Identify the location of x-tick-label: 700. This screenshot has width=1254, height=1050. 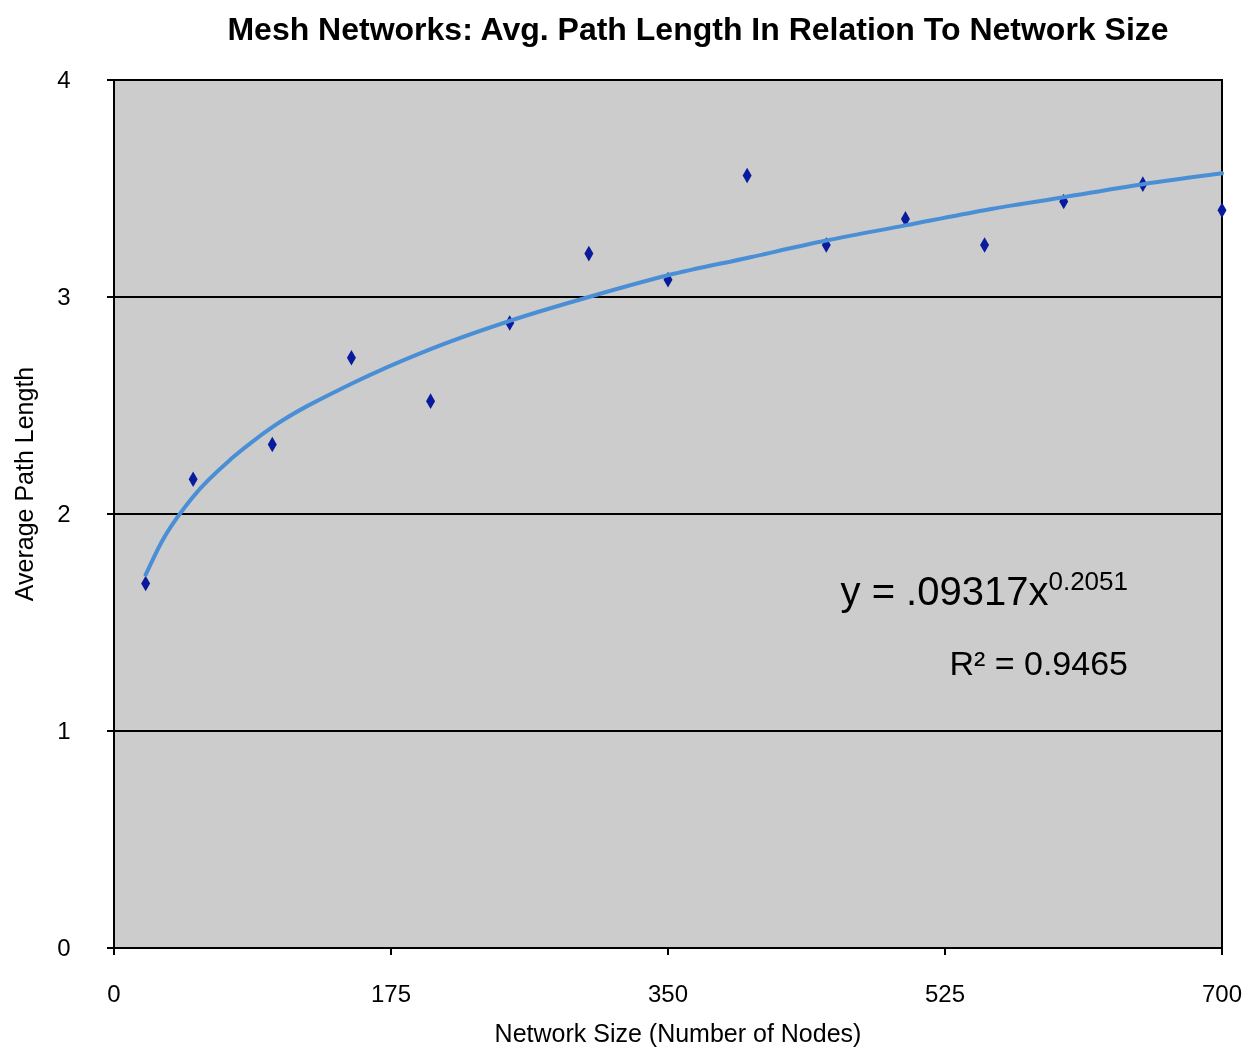
(1222, 993).